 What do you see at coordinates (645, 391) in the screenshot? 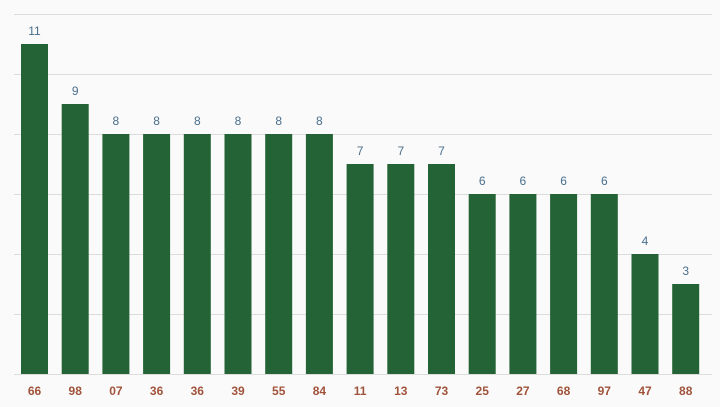
I see `x-tick-label: 47` at bounding box center [645, 391].